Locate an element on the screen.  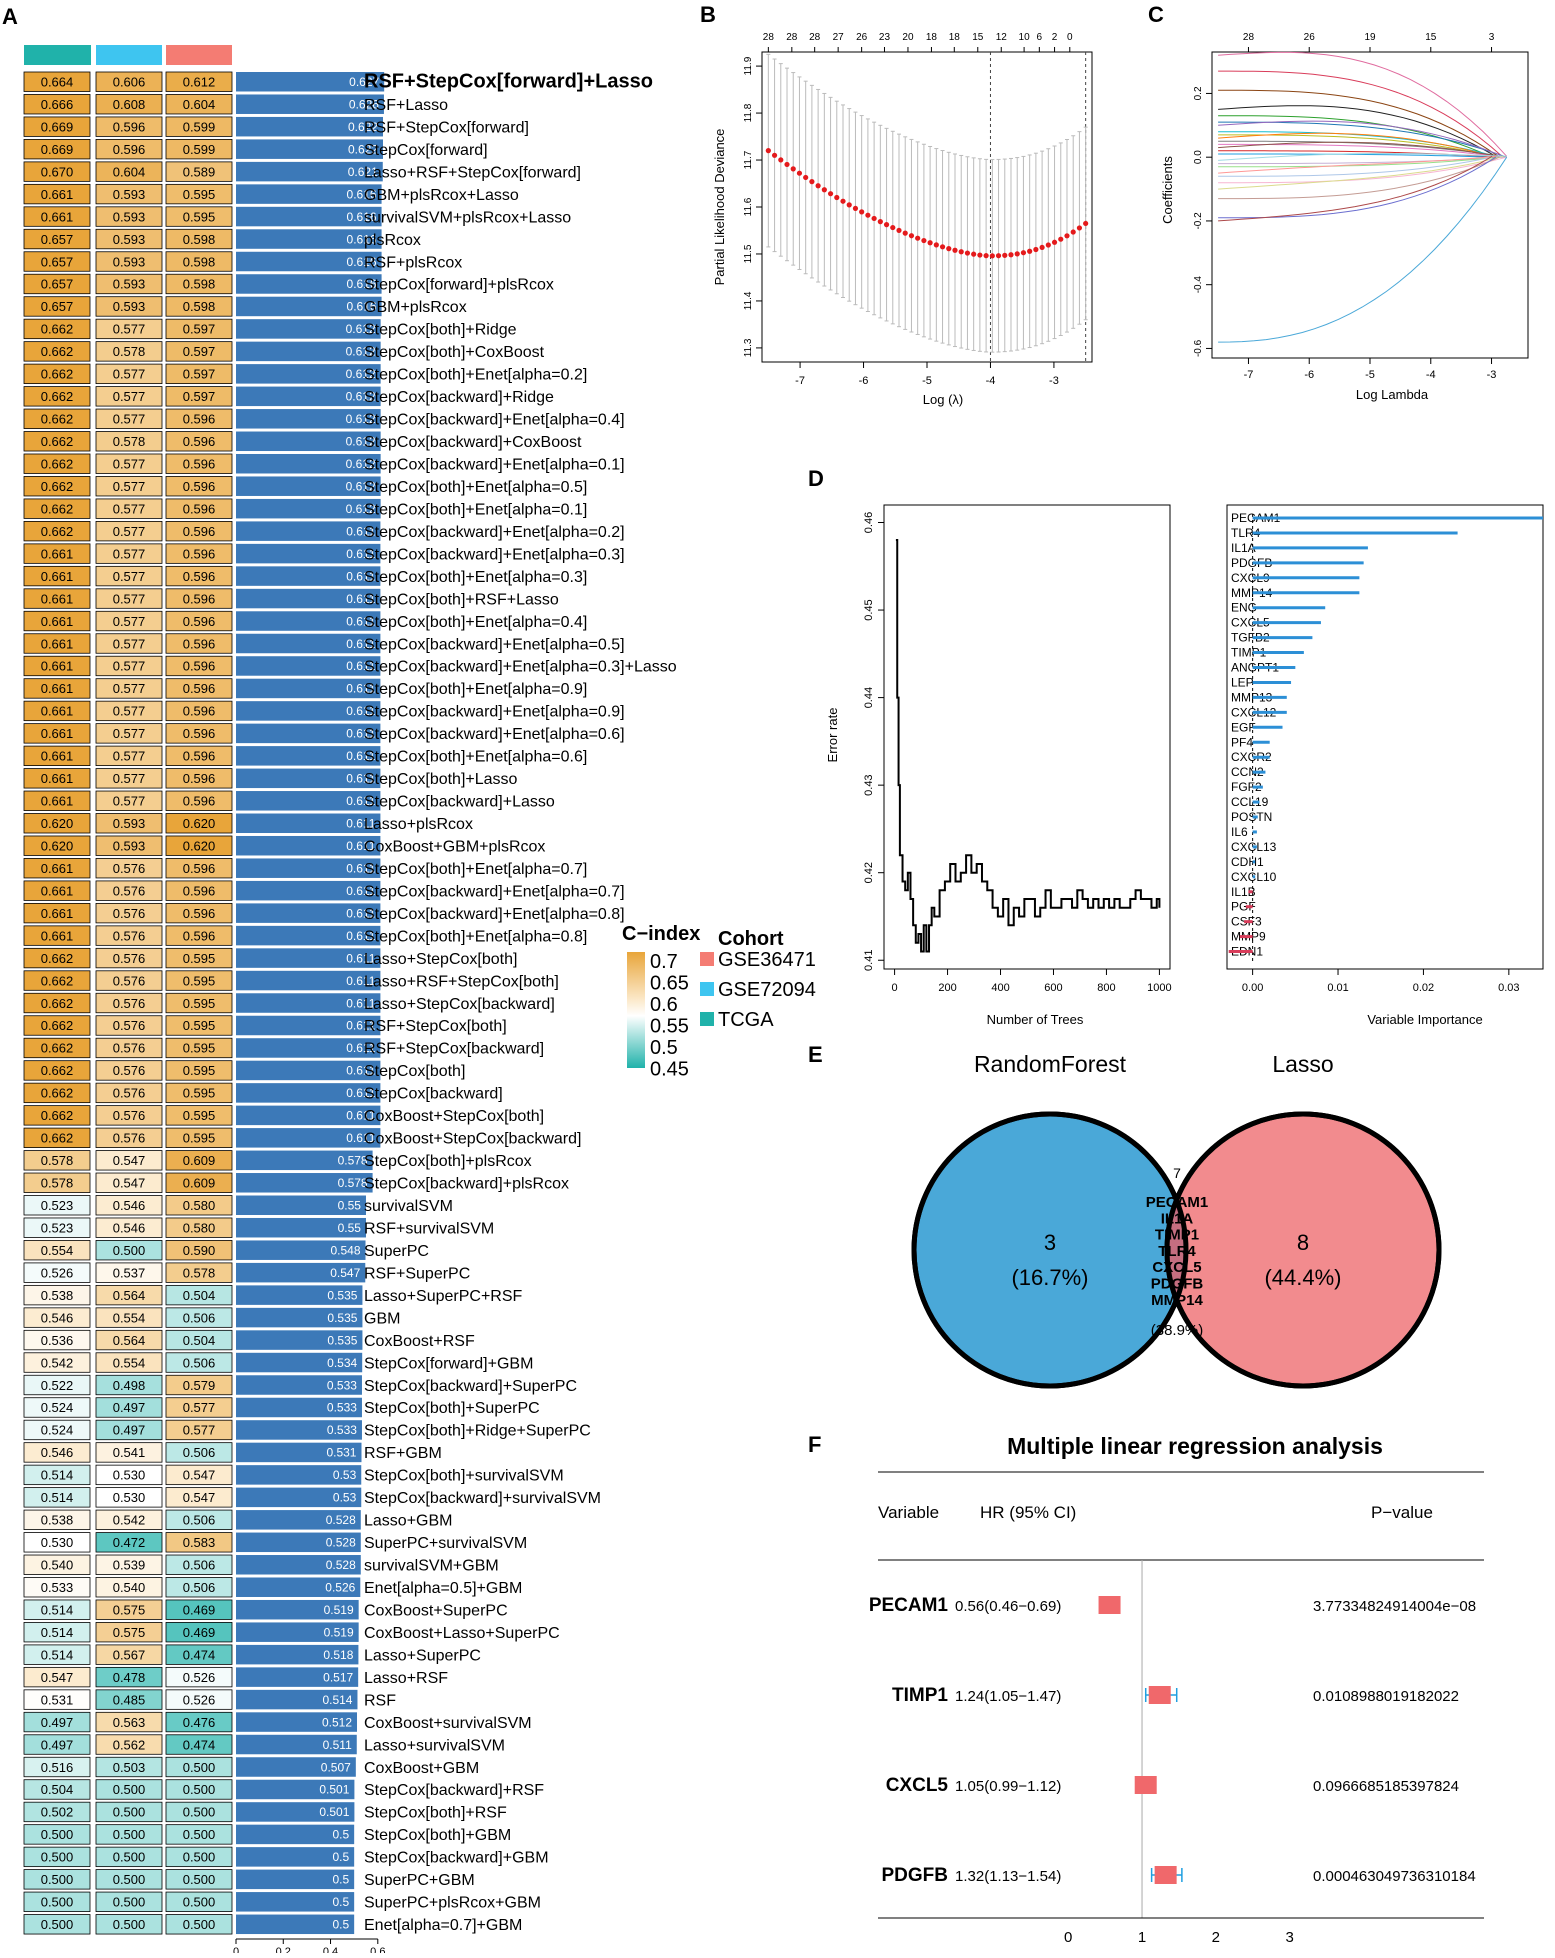
model-name: CoxBoost+GBM+plsRcox is located at coordinates (454, 846).